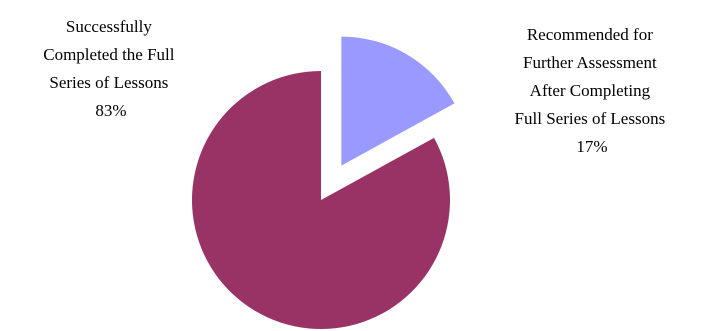  I want to click on slice-label-completed-line-3: Series of Lessons, so click(108, 82).